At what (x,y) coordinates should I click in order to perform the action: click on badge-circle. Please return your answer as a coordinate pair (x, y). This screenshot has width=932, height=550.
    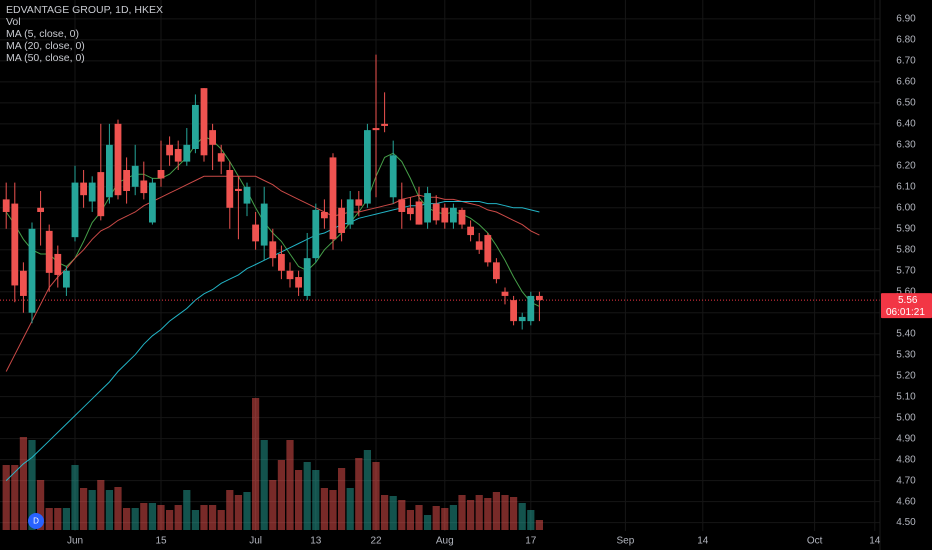
    Looking at the image, I should click on (36, 521).